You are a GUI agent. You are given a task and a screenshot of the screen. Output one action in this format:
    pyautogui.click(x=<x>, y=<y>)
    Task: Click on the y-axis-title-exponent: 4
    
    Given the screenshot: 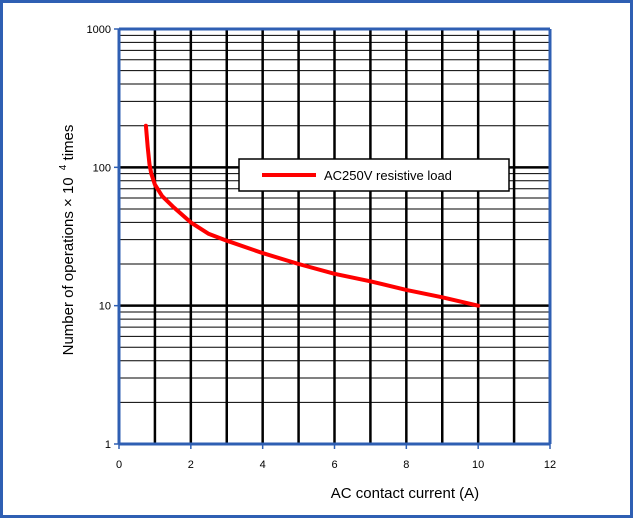 What is the action you would take?
    pyautogui.click(x=63, y=167)
    